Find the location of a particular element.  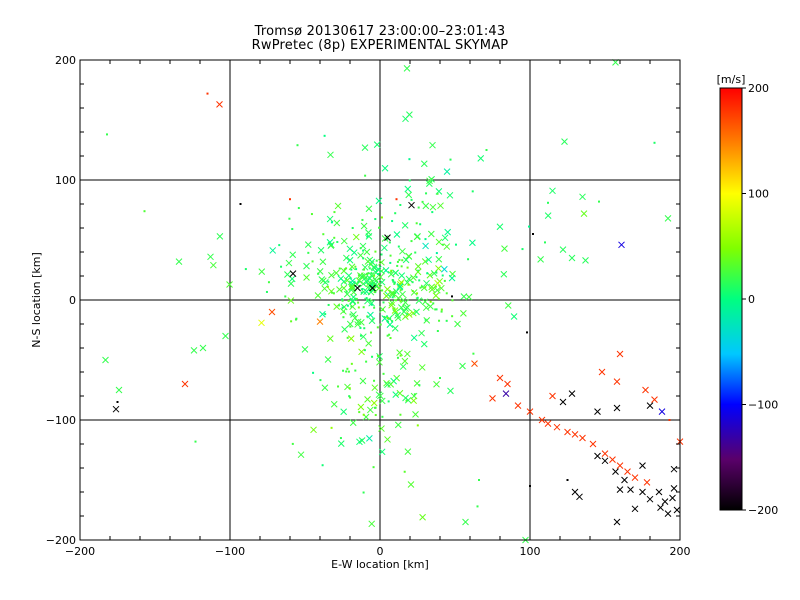

y-tick-label: −200 is located at coordinates (61, 540).